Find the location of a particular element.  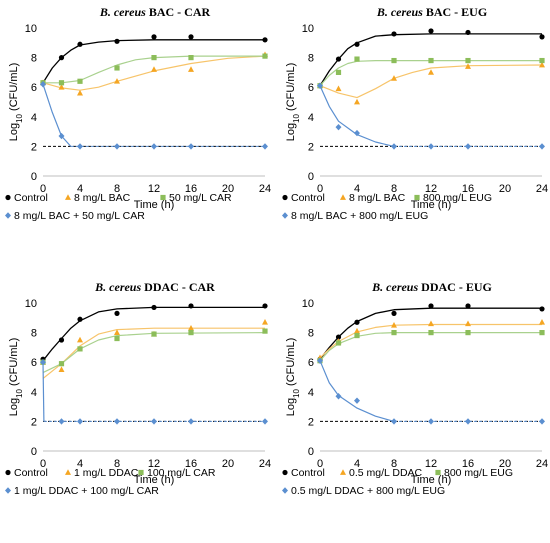

legend-item-combo: 1 mg/L DDAC + 100 mg/L CAR is located at coordinates (82, 491).